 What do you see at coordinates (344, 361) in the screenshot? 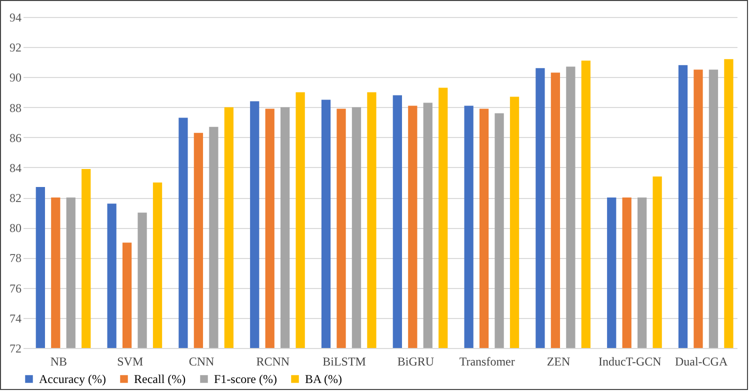
I see `x-tick-label: BiLSTM` at bounding box center [344, 361].